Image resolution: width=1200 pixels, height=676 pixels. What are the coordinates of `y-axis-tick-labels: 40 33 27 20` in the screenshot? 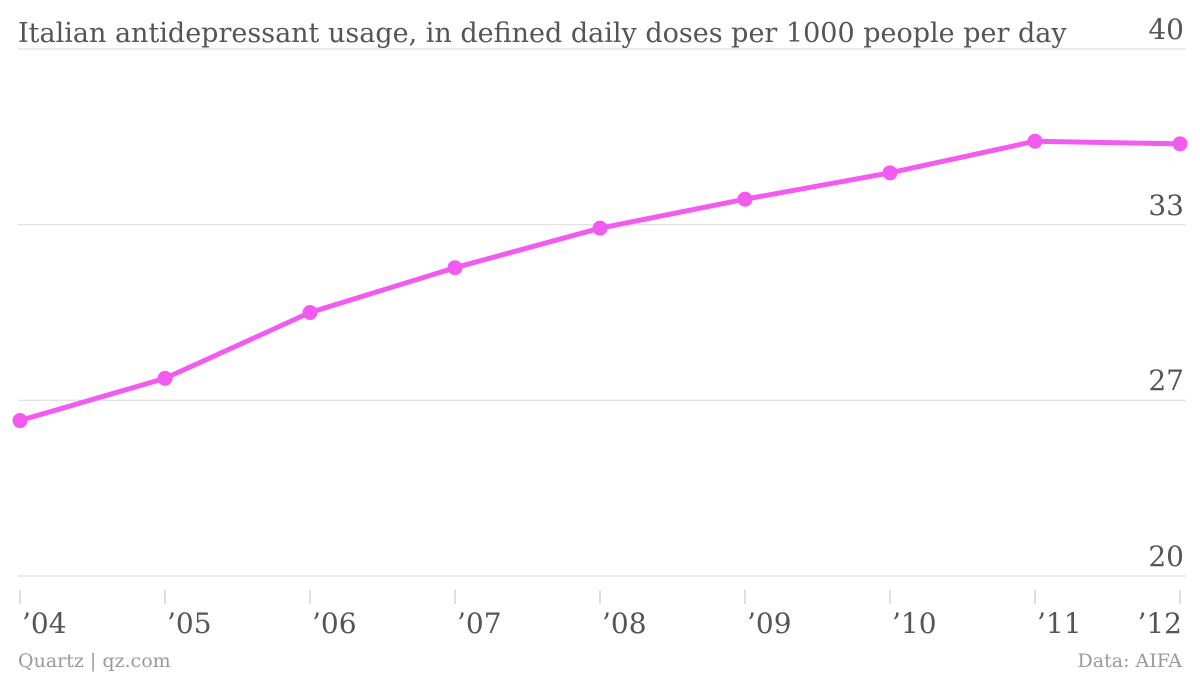 It's located at (1166, 293).